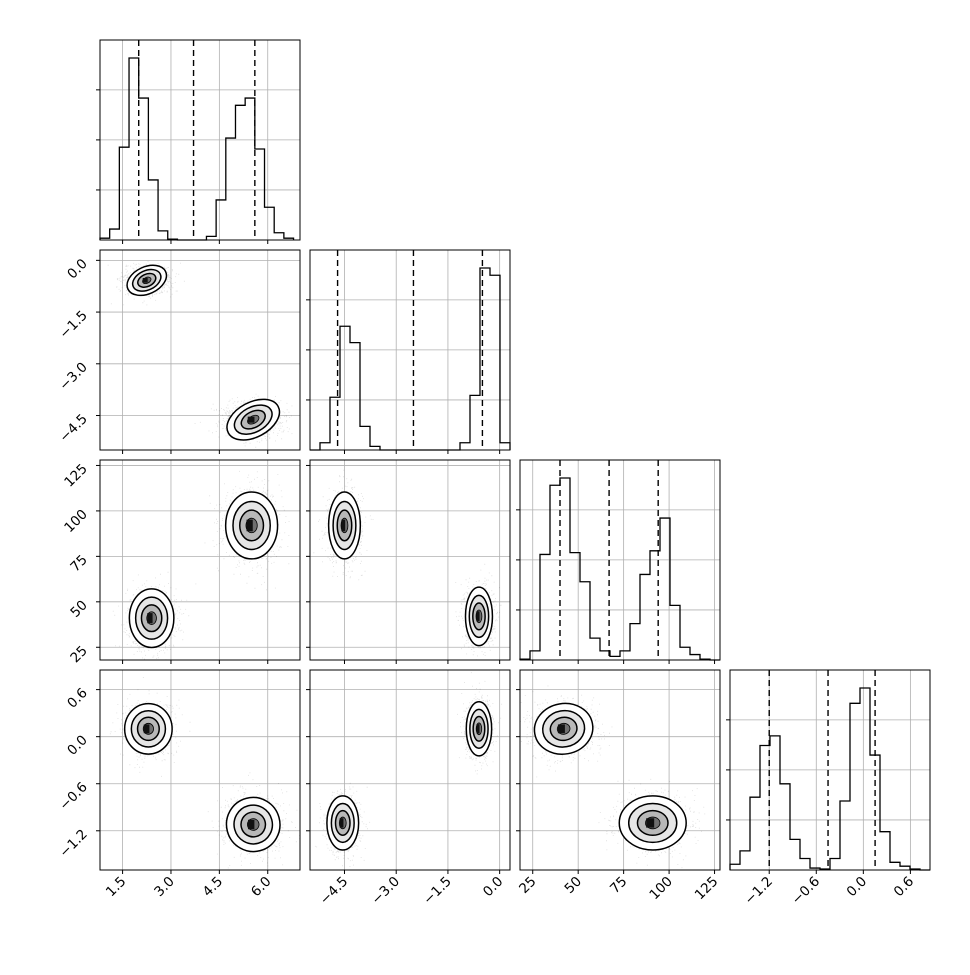 The height and width of the screenshot is (975, 970). I want to click on x-tick-label-0: 4.5, so click(213, 887).